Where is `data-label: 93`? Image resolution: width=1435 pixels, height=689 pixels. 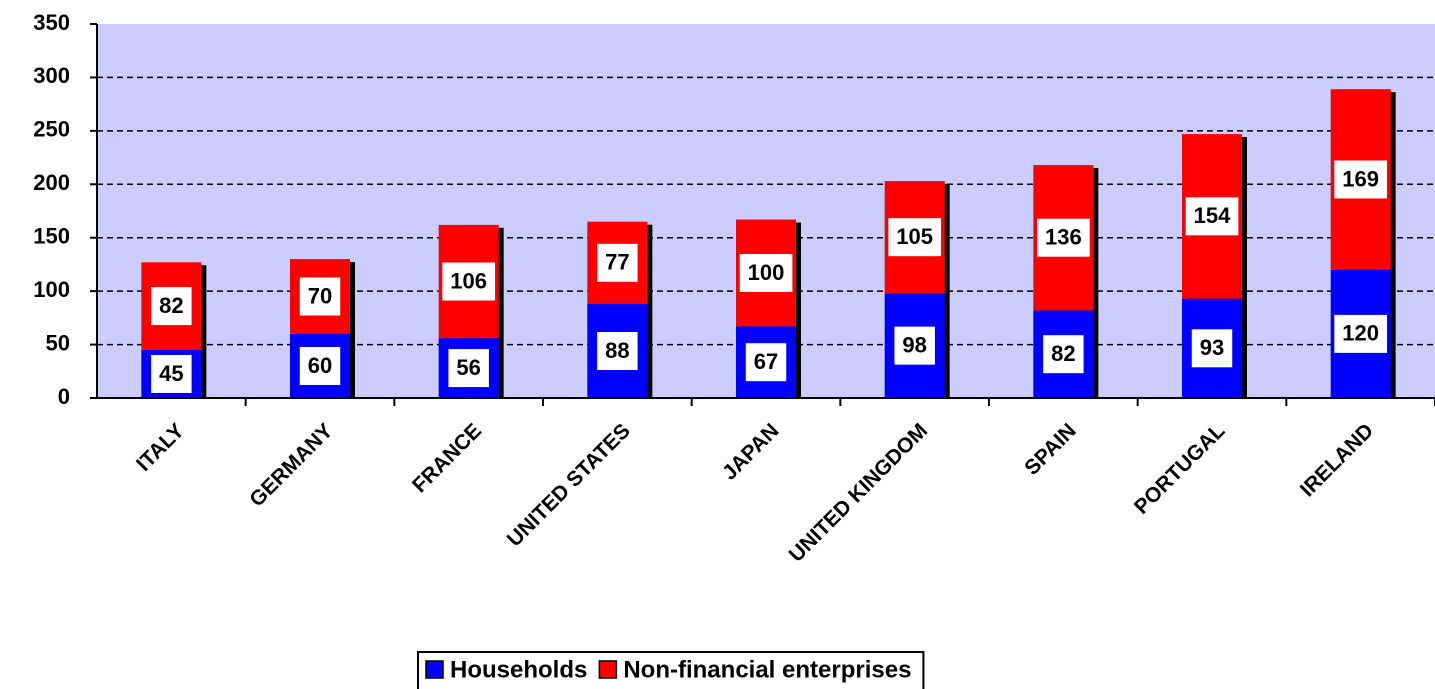 data-label: 93 is located at coordinates (1212, 348).